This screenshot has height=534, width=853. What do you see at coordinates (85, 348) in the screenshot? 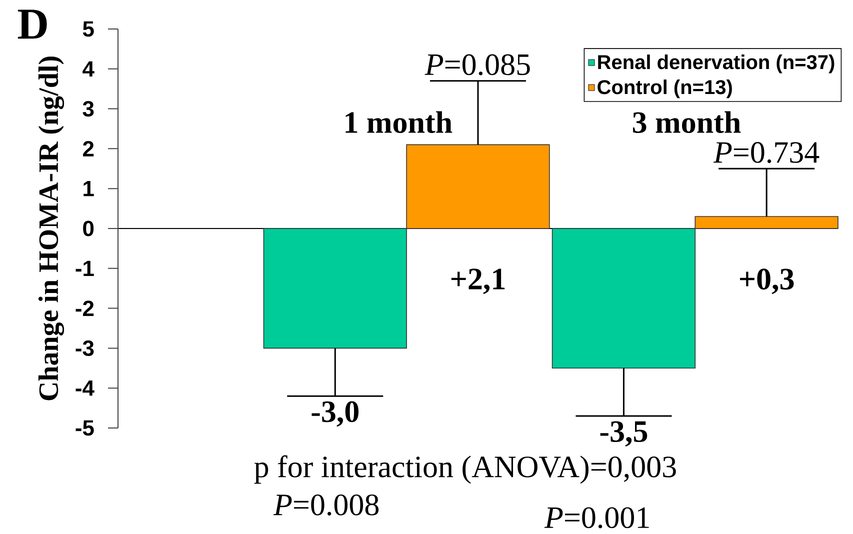
I see `y-tick-label: -3` at bounding box center [85, 348].